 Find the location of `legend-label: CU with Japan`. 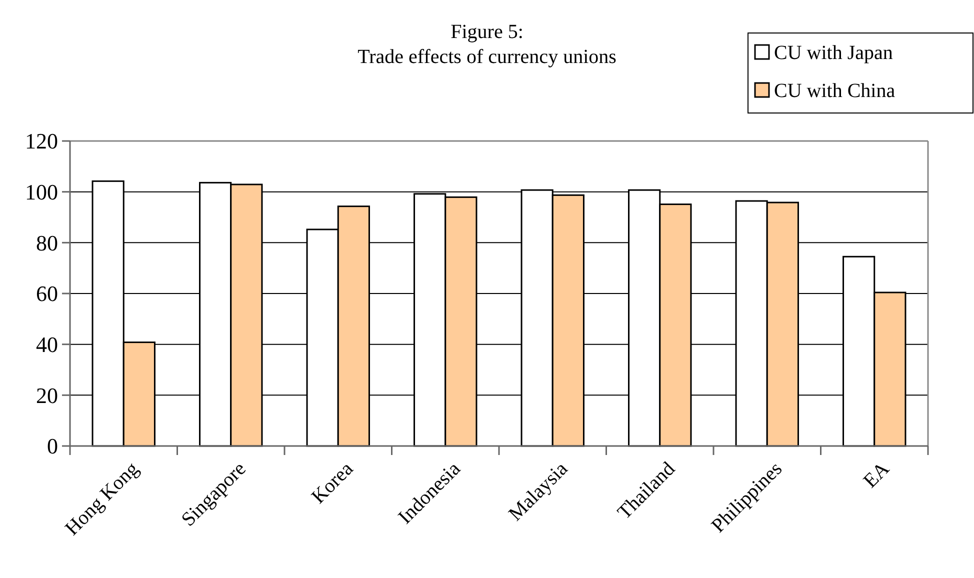

legend-label: CU with Japan is located at coordinates (833, 53).